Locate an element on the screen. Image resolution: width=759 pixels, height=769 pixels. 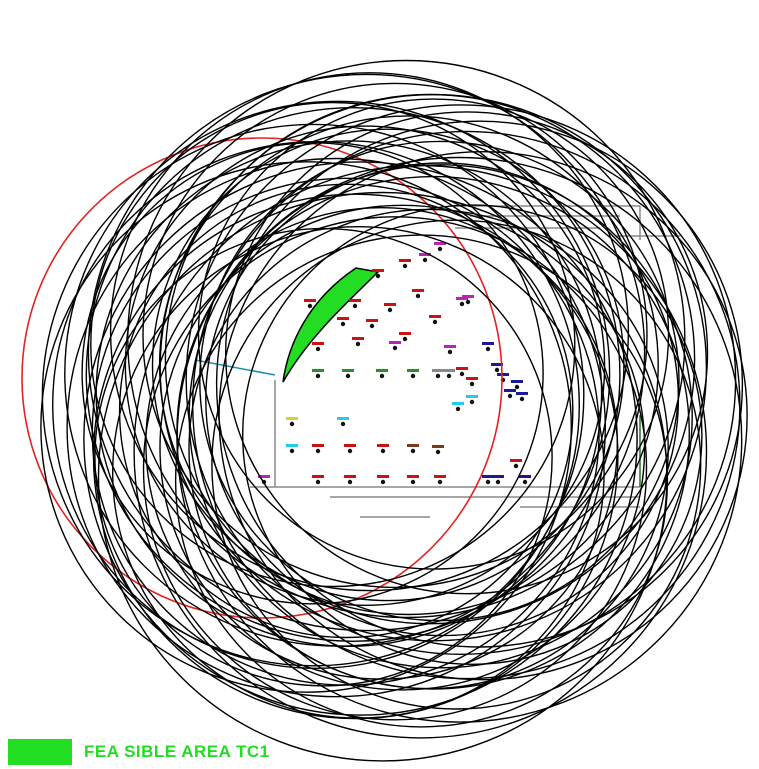
legend: FEA SIBLE AREA TC1 is located at coordinates (139, 752).